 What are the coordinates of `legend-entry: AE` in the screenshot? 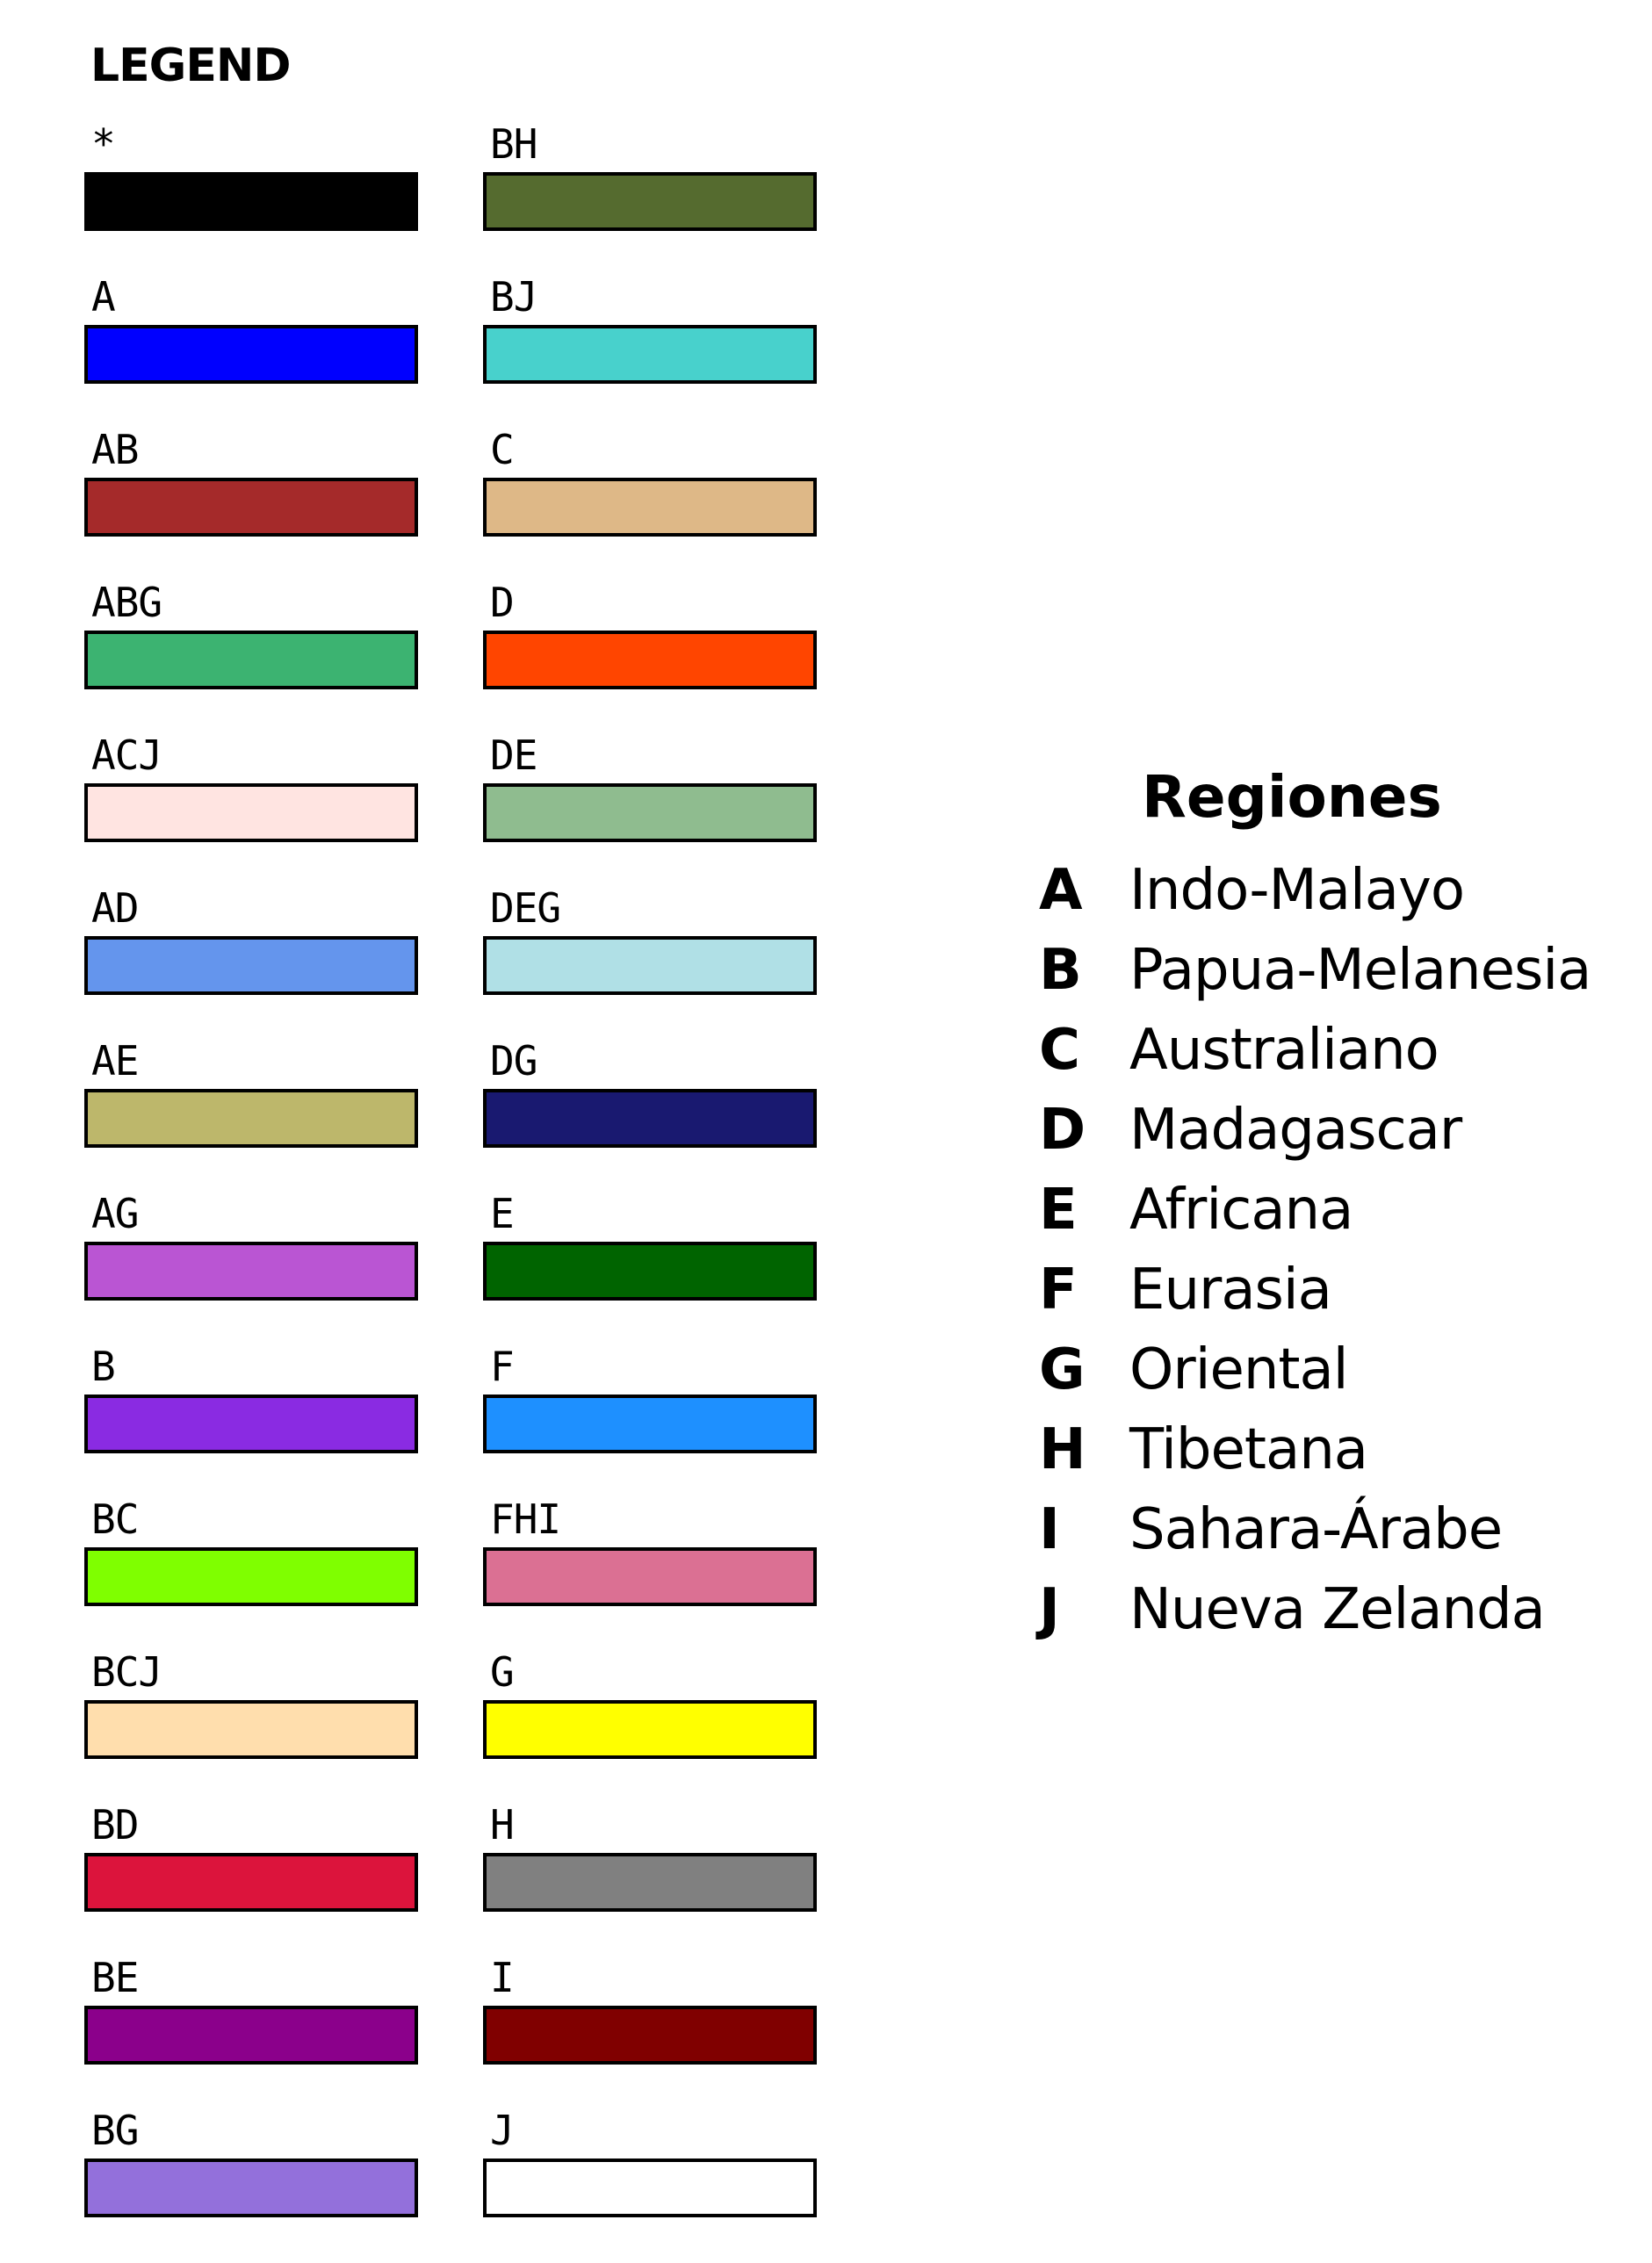 It's located at (255, 1114).